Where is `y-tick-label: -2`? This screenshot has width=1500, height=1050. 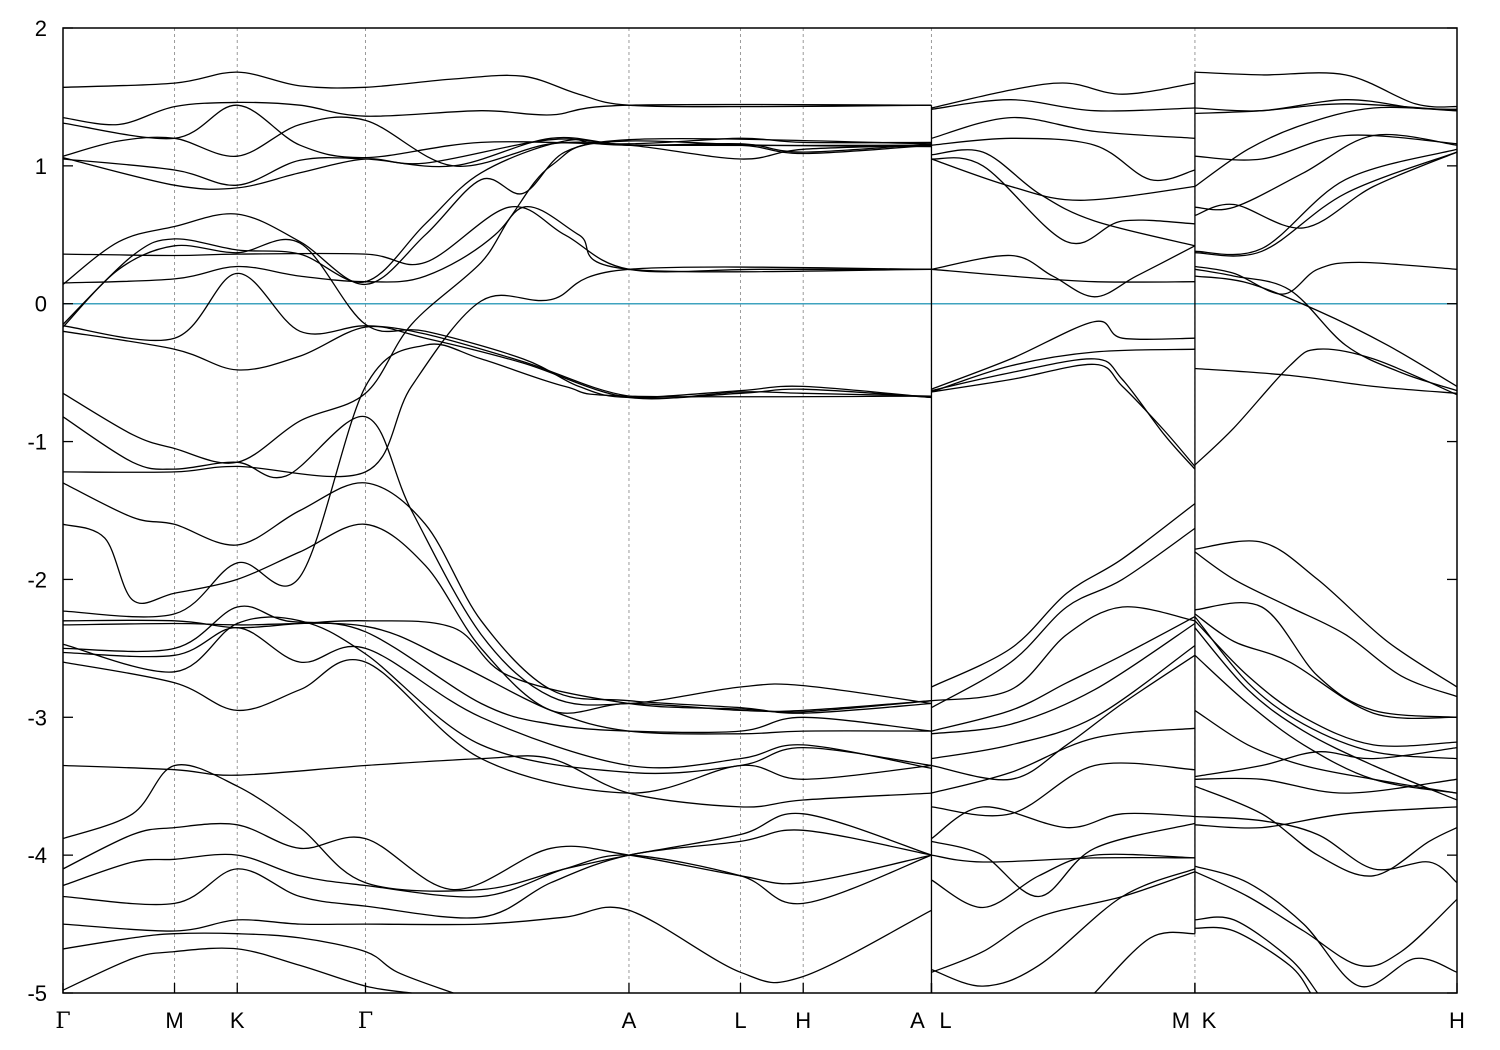 y-tick-label: -2 is located at coordinates (37, 579).